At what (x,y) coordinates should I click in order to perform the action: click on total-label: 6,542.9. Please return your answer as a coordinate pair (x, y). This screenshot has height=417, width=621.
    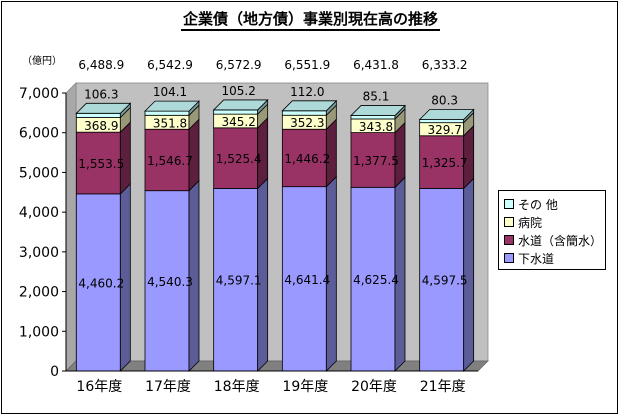
    Looking at the image, I should click on (170, 65).